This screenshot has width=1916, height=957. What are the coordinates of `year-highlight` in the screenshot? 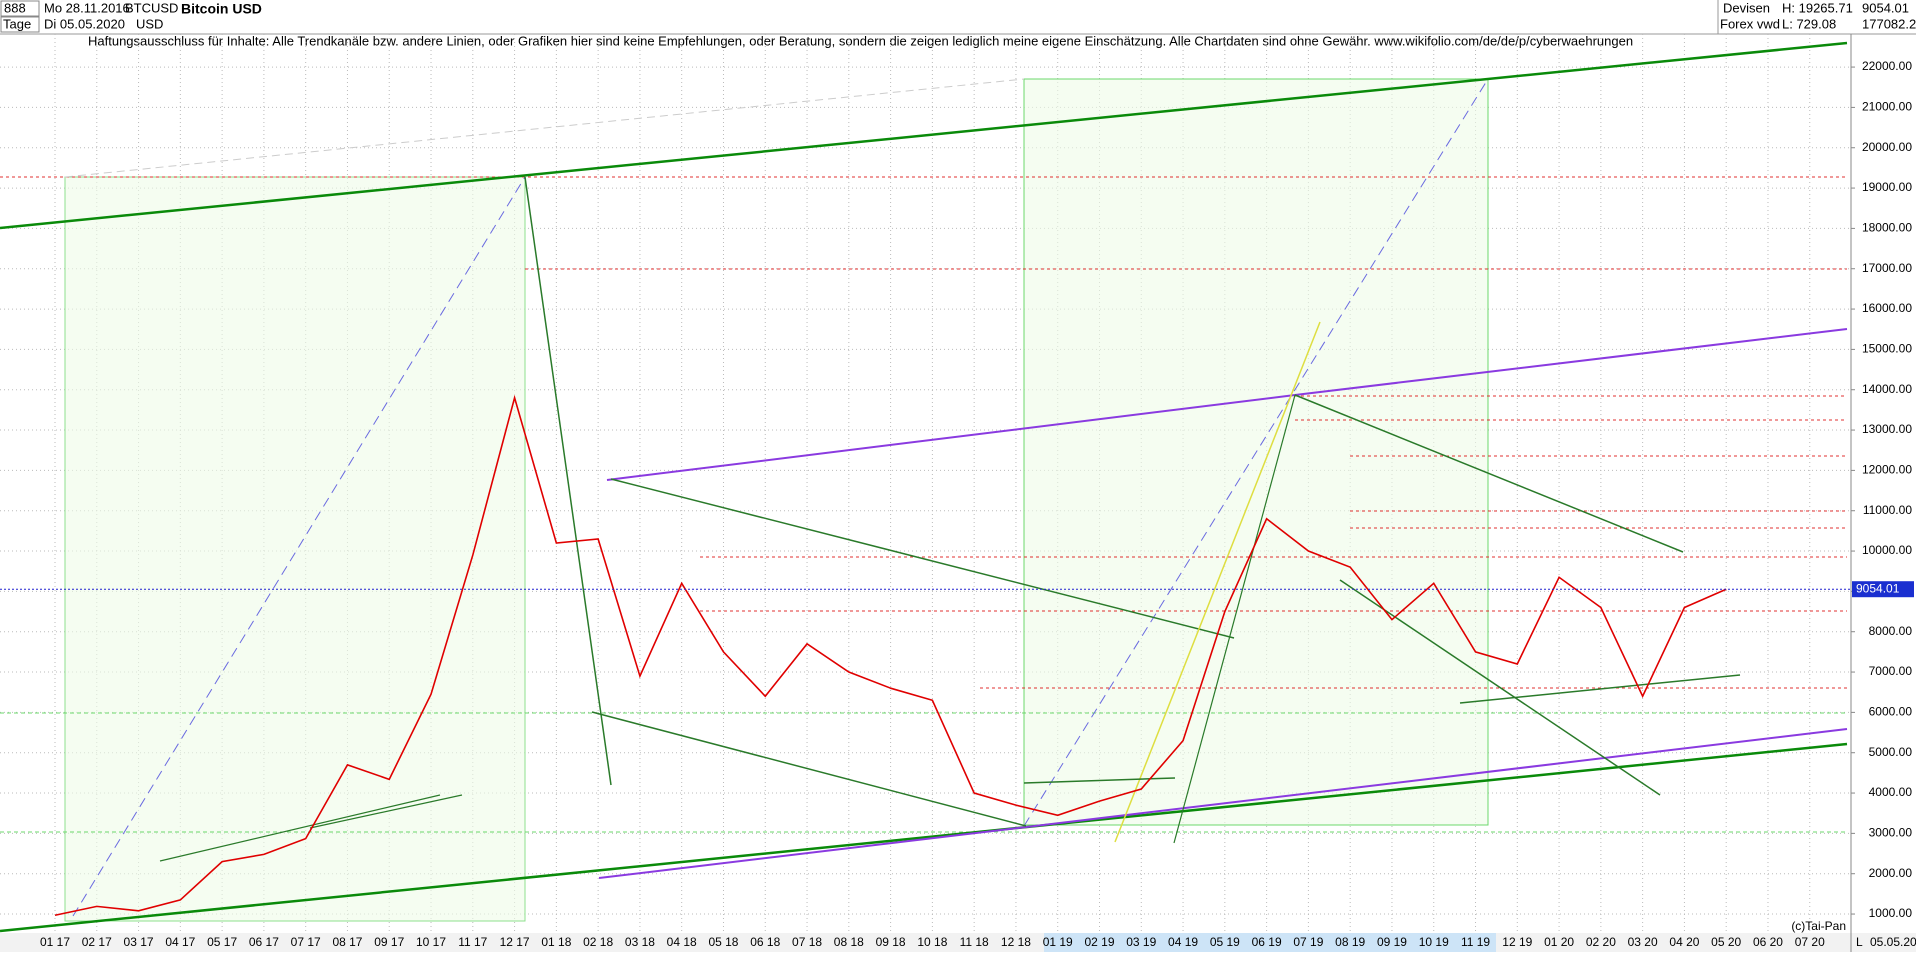 It's located at (1270, 942).